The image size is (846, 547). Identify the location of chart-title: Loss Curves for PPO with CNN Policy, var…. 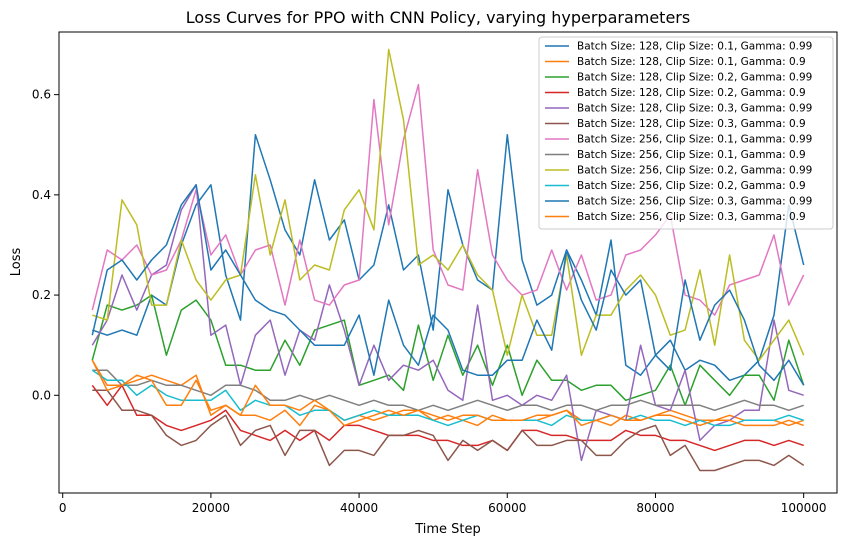
(438, 17).